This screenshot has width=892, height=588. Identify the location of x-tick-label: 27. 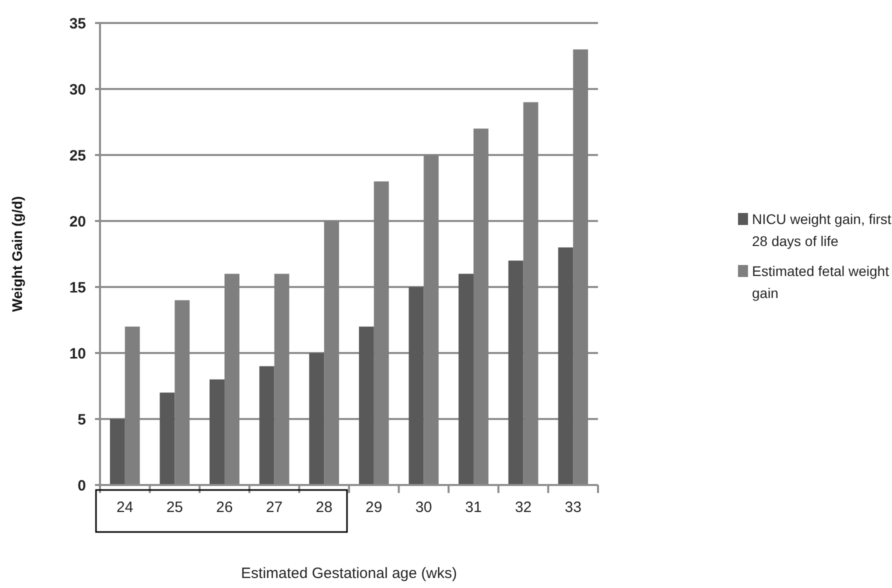
(274, 507).